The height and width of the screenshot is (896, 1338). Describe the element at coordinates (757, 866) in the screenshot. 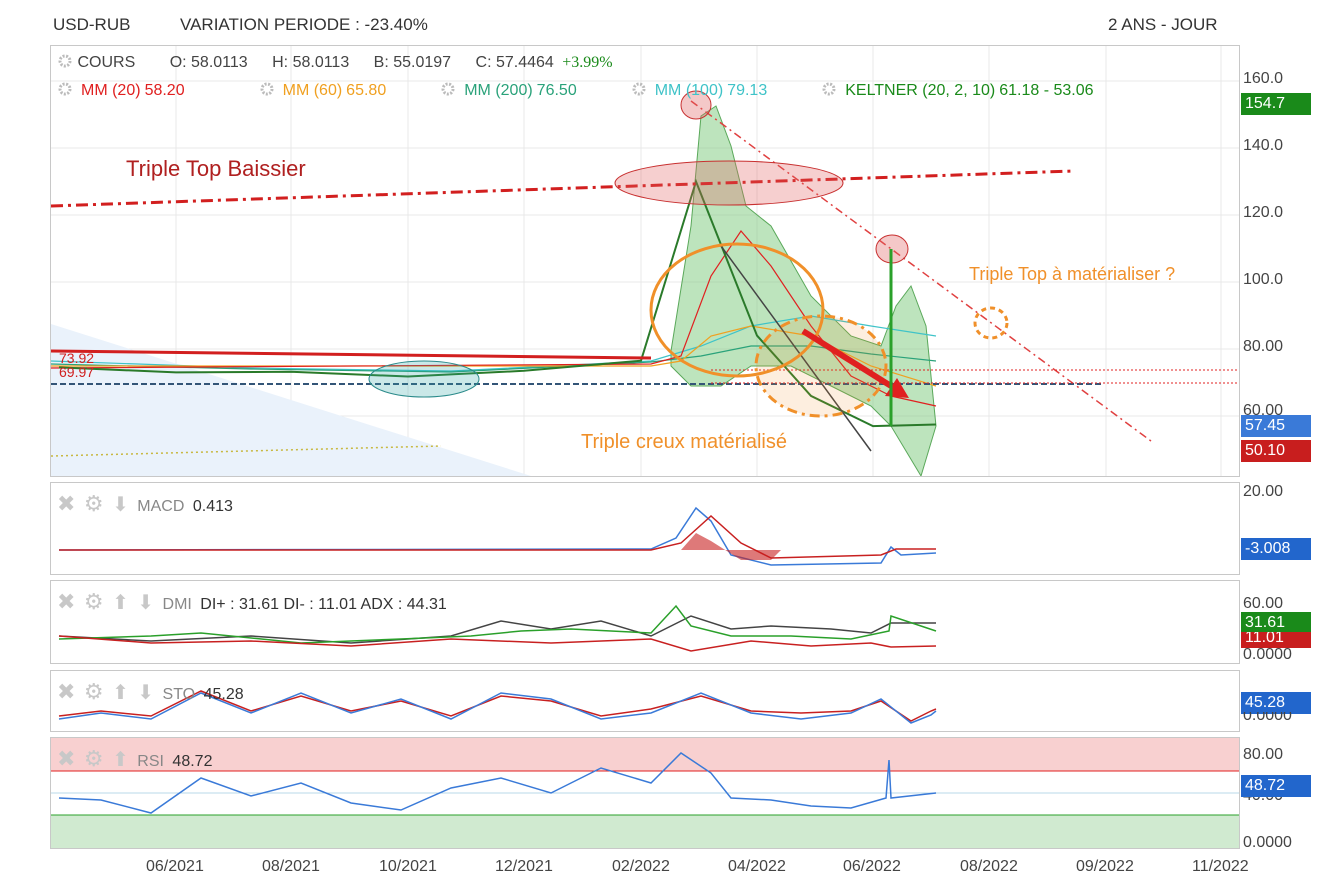

I see `x-tick: 04/2022` at that location.